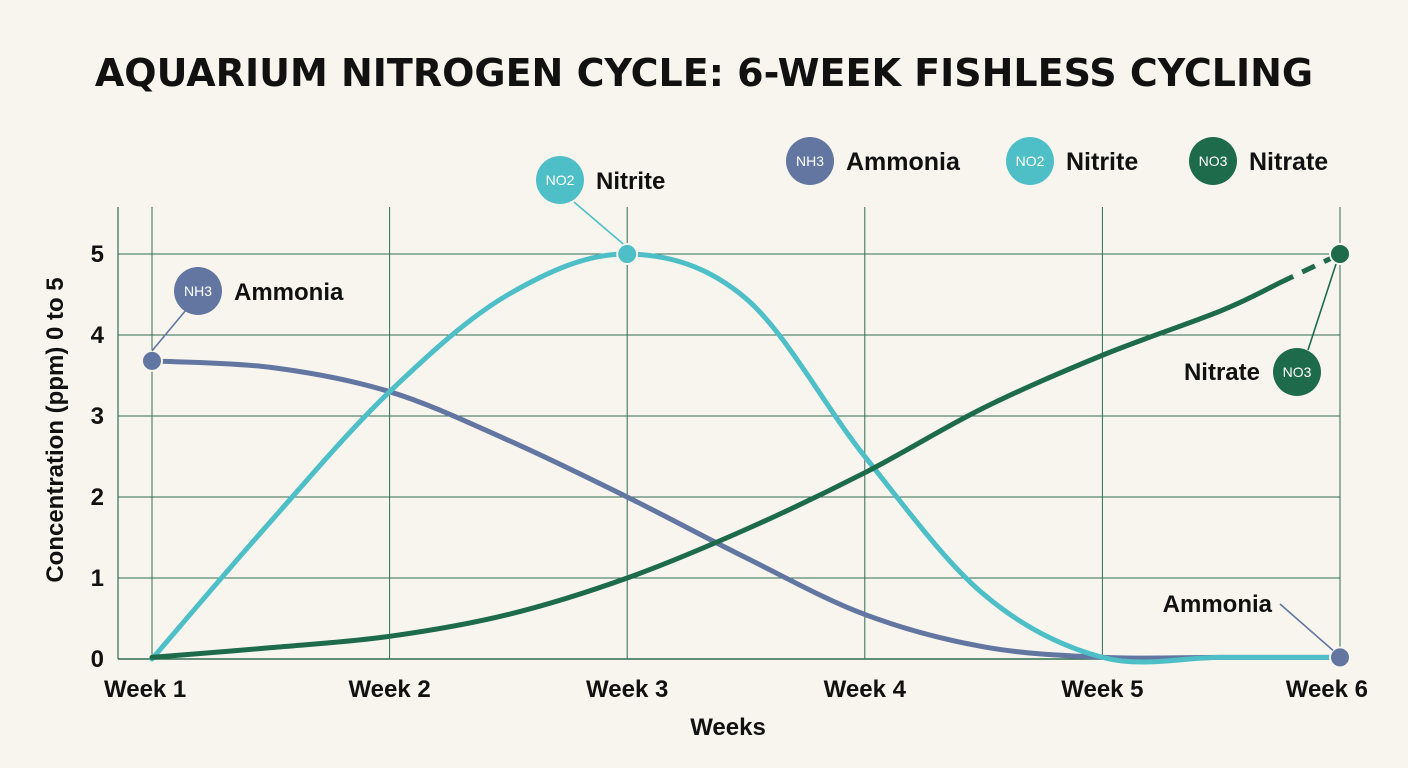  I want to click on annotation-badge-text: NO2, so click(560, 180).